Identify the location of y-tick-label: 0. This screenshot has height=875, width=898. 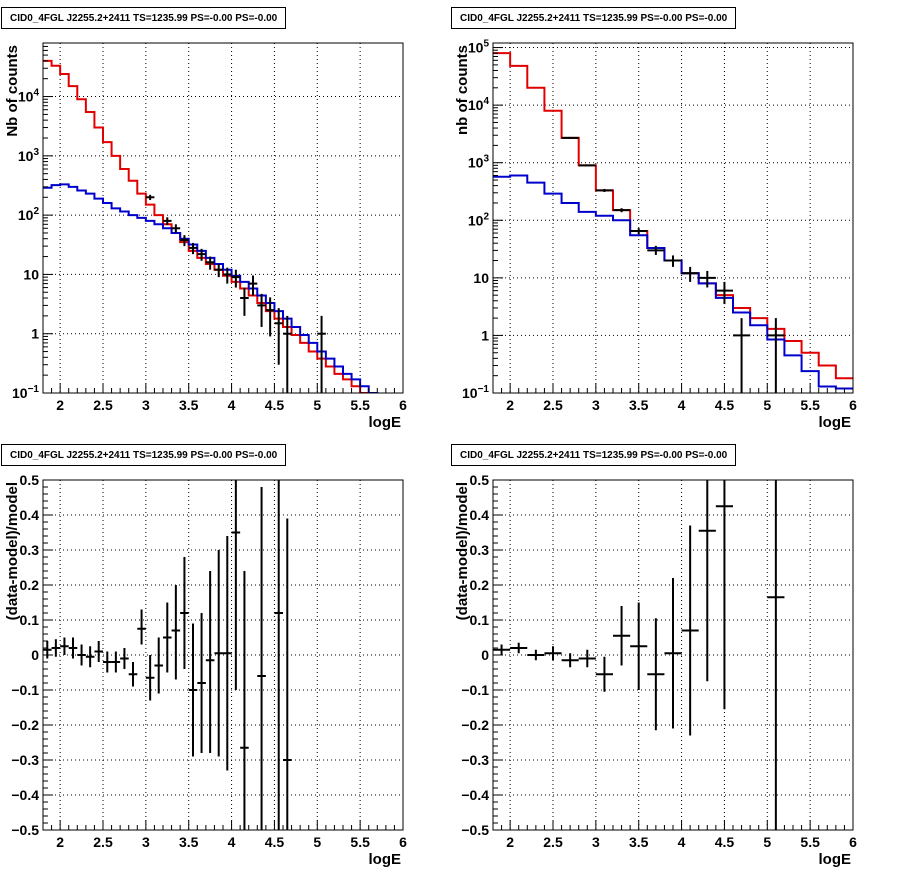
(35, 655).